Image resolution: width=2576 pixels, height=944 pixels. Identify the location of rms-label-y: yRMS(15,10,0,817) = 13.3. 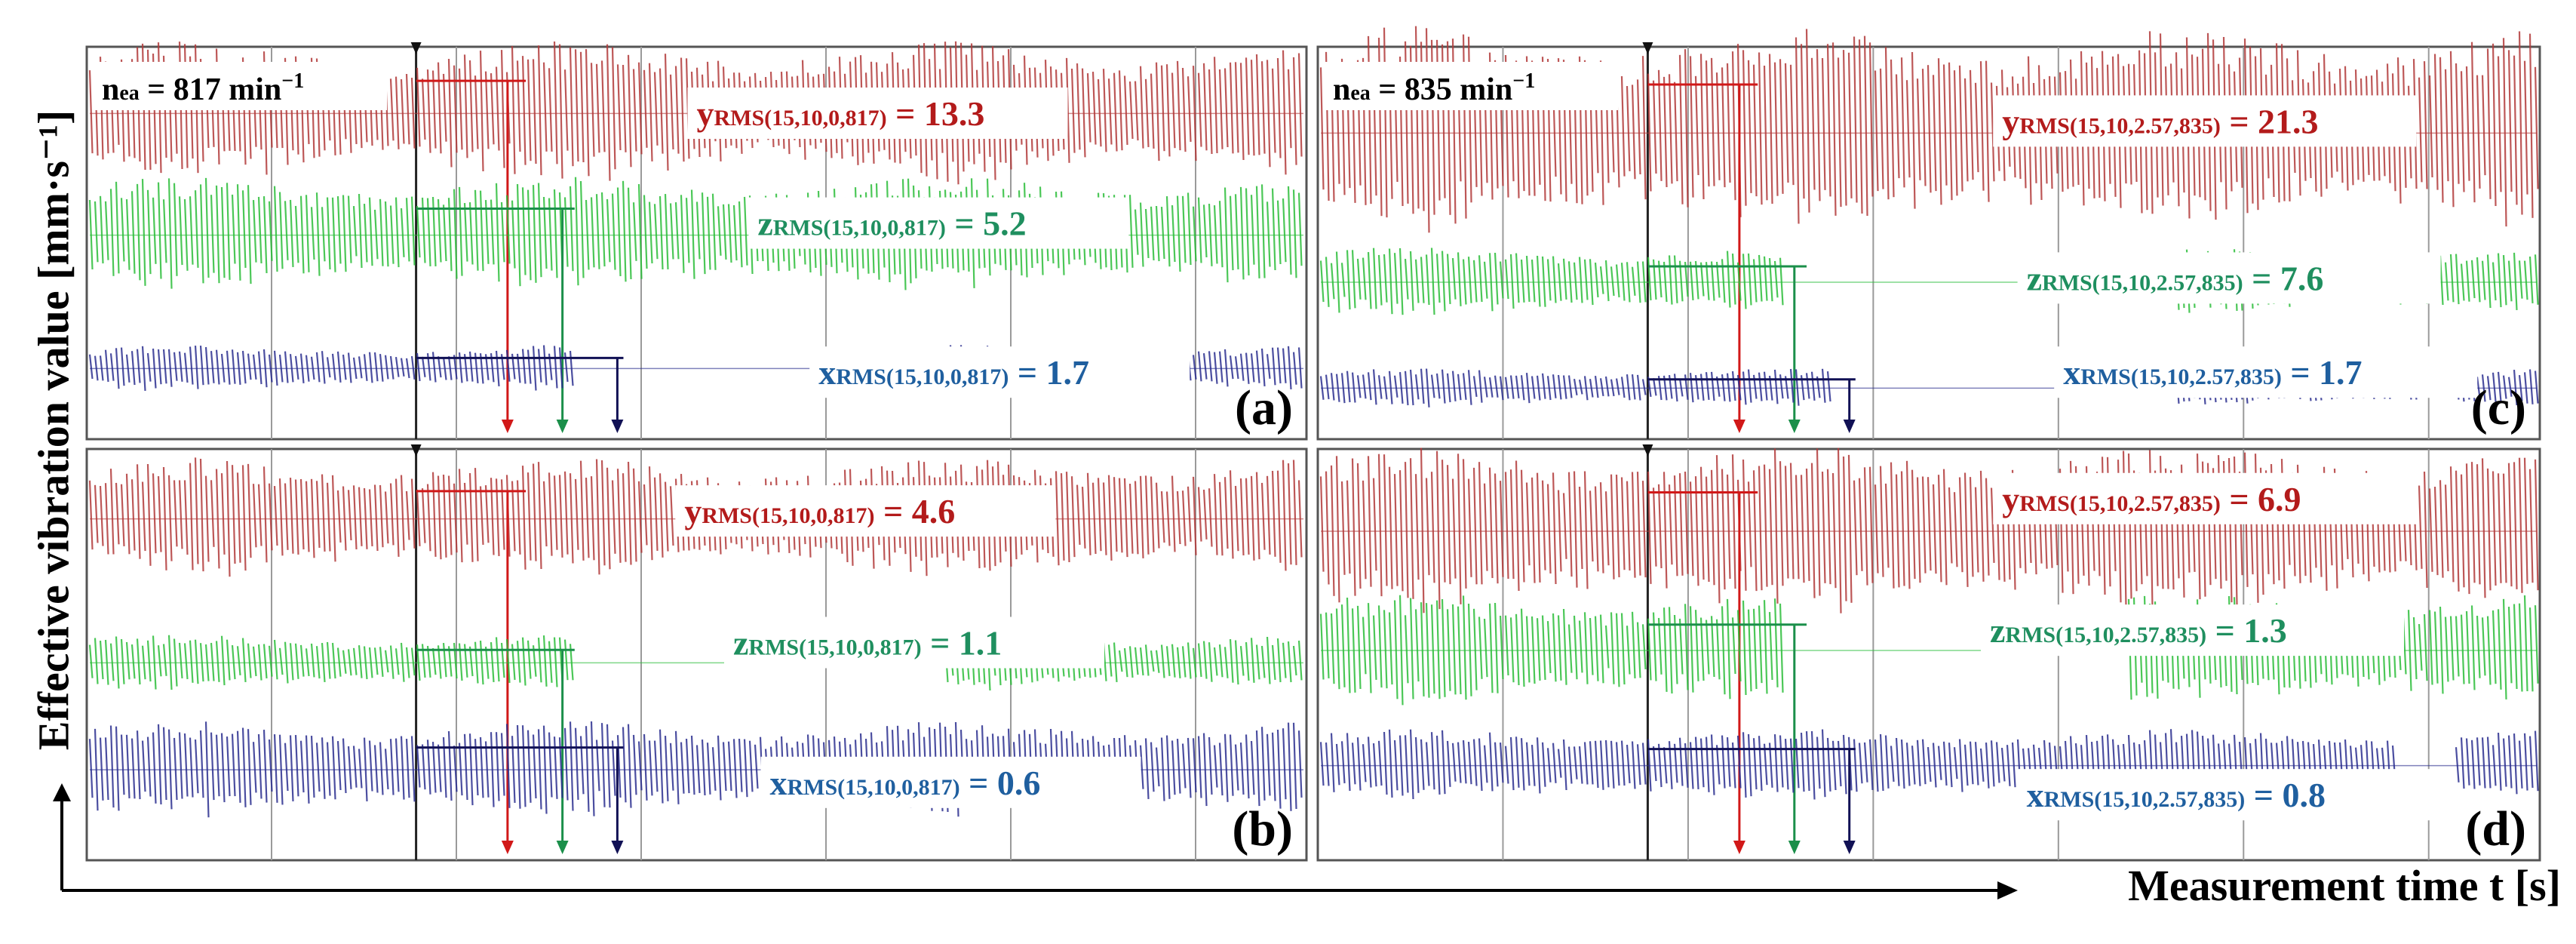
(841, 113).